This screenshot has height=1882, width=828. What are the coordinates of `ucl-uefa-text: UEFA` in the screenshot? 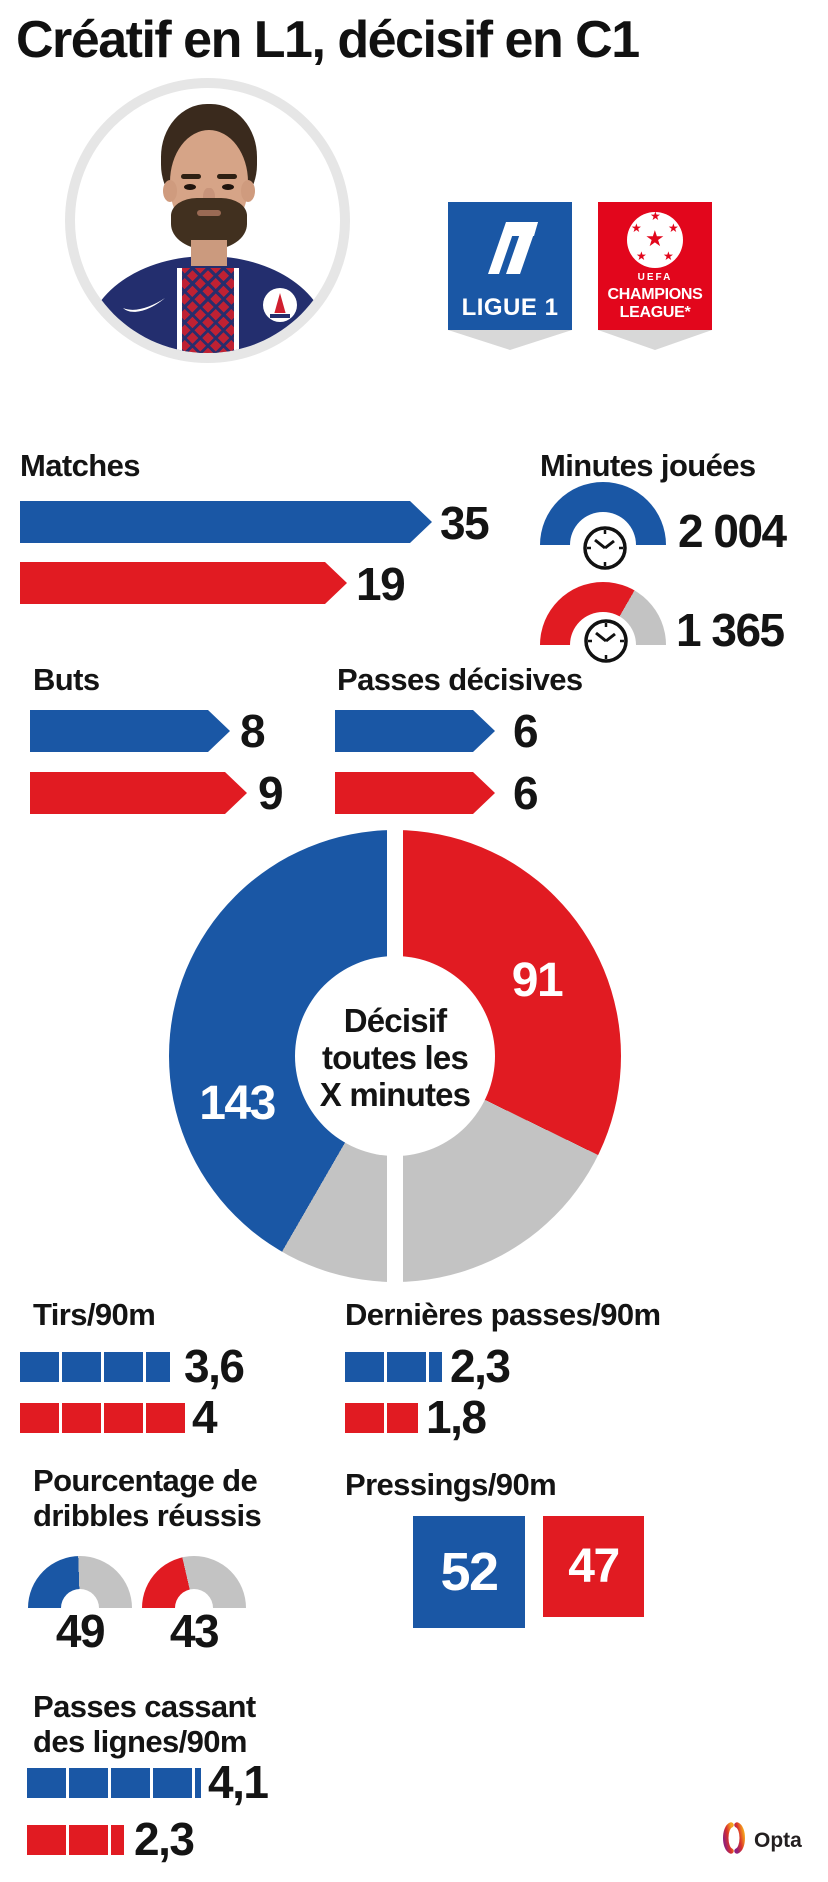 It's located at (655, 277).